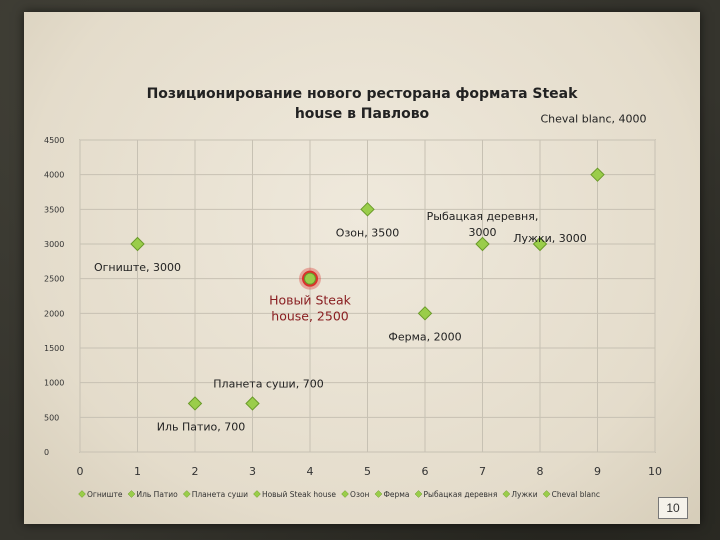  What do you see at coordinates (54, 279) in the screenshot?
I see `y-tick-label: 2500` at bounding box center [54, 279].